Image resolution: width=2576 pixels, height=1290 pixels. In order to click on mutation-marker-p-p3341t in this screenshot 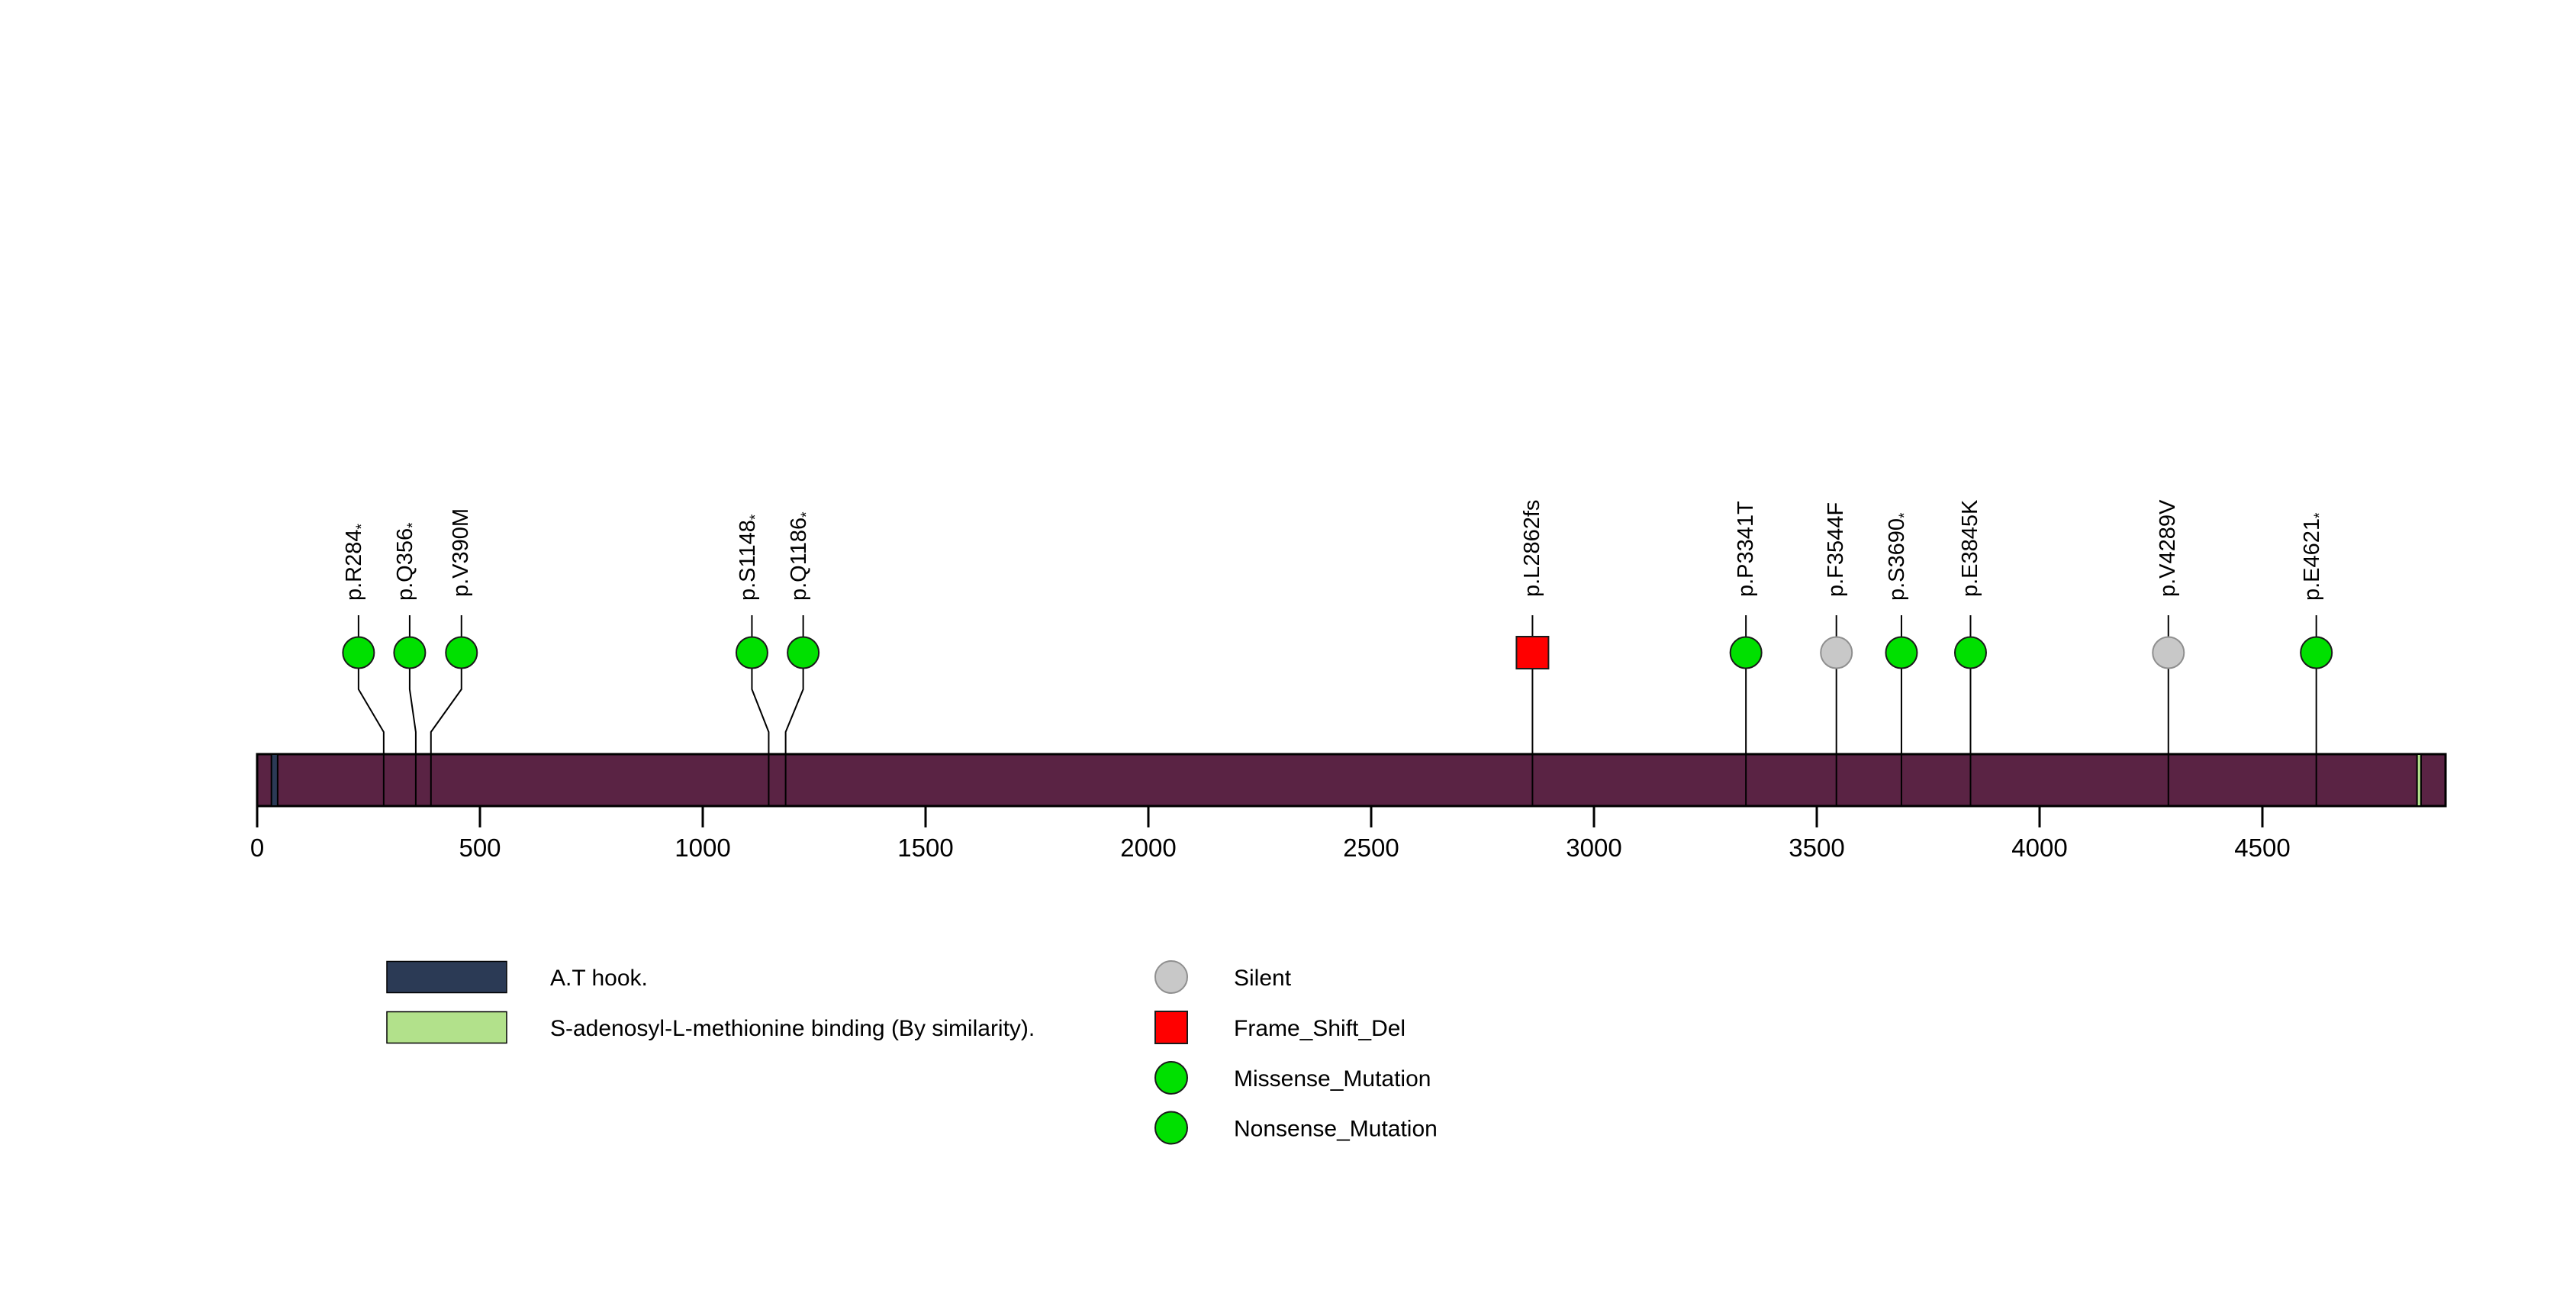, I will do `click(1746, 652)`.